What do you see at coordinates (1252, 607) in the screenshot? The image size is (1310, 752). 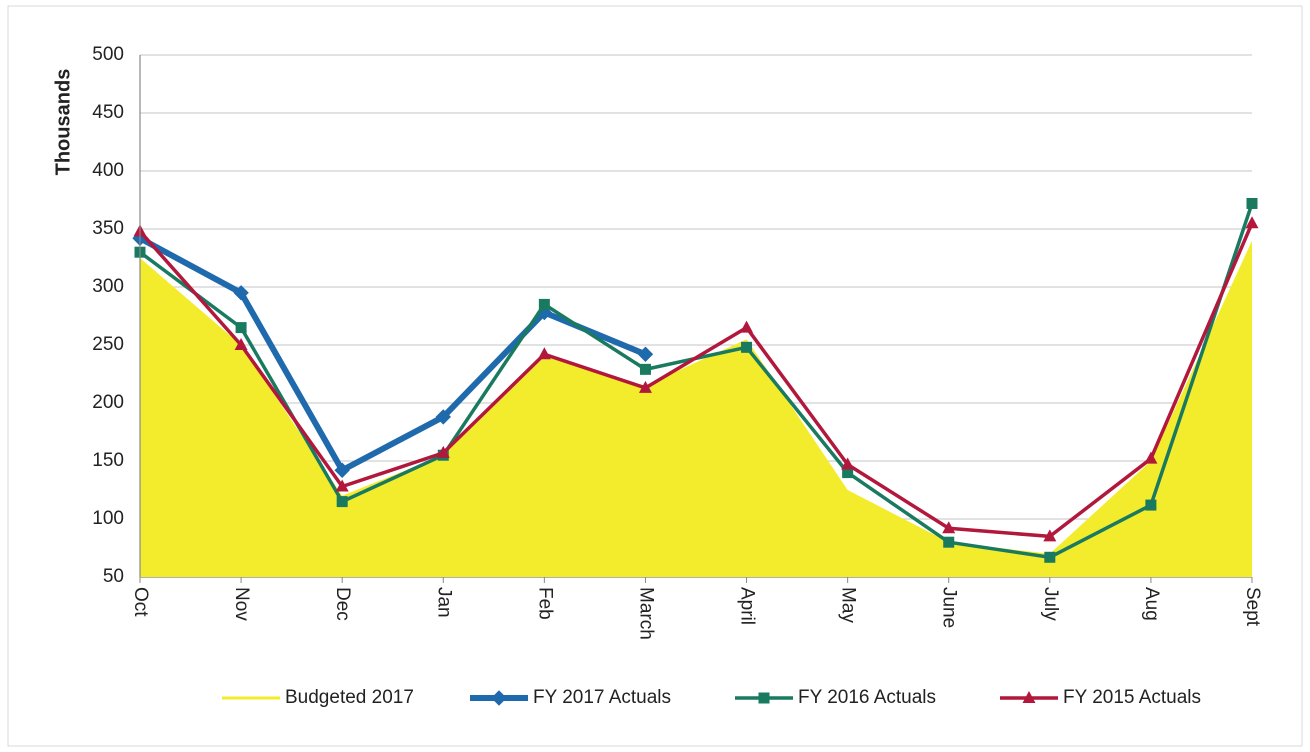 I see `x-tick-label: Sept` at bounding box center [1252, 607].